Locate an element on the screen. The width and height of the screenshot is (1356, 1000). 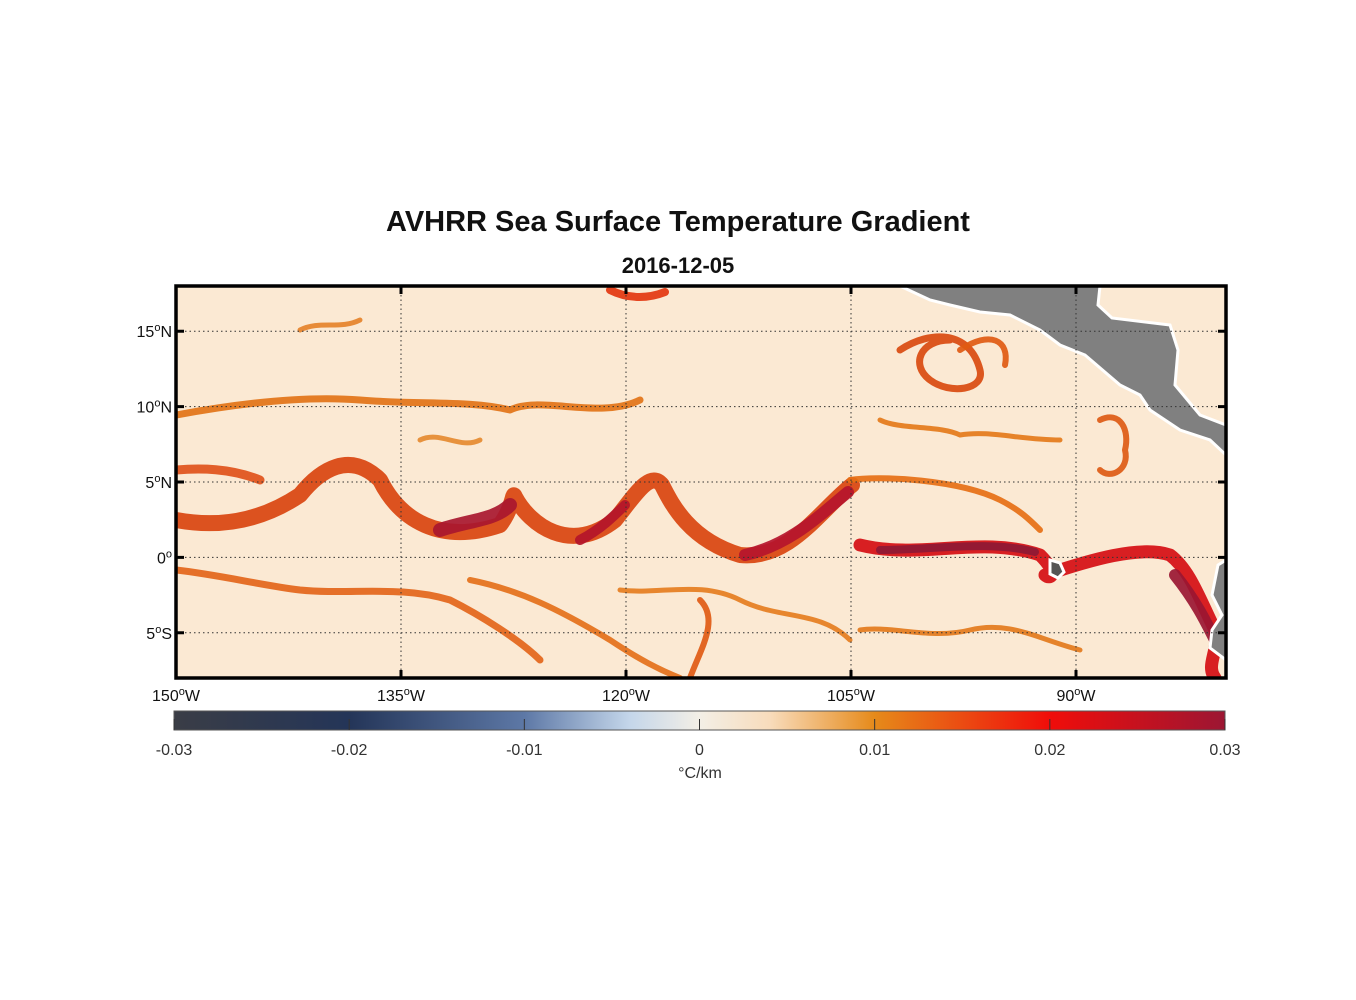
front-10n is located at coordinates (410, 407).